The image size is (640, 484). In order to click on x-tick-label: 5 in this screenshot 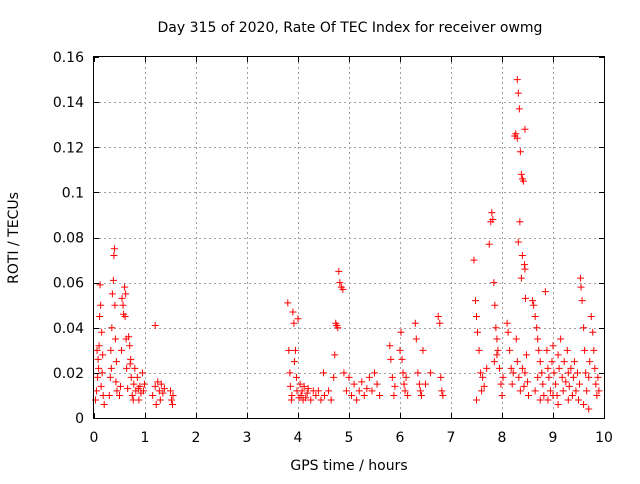, I will do `click(349, 438)`.